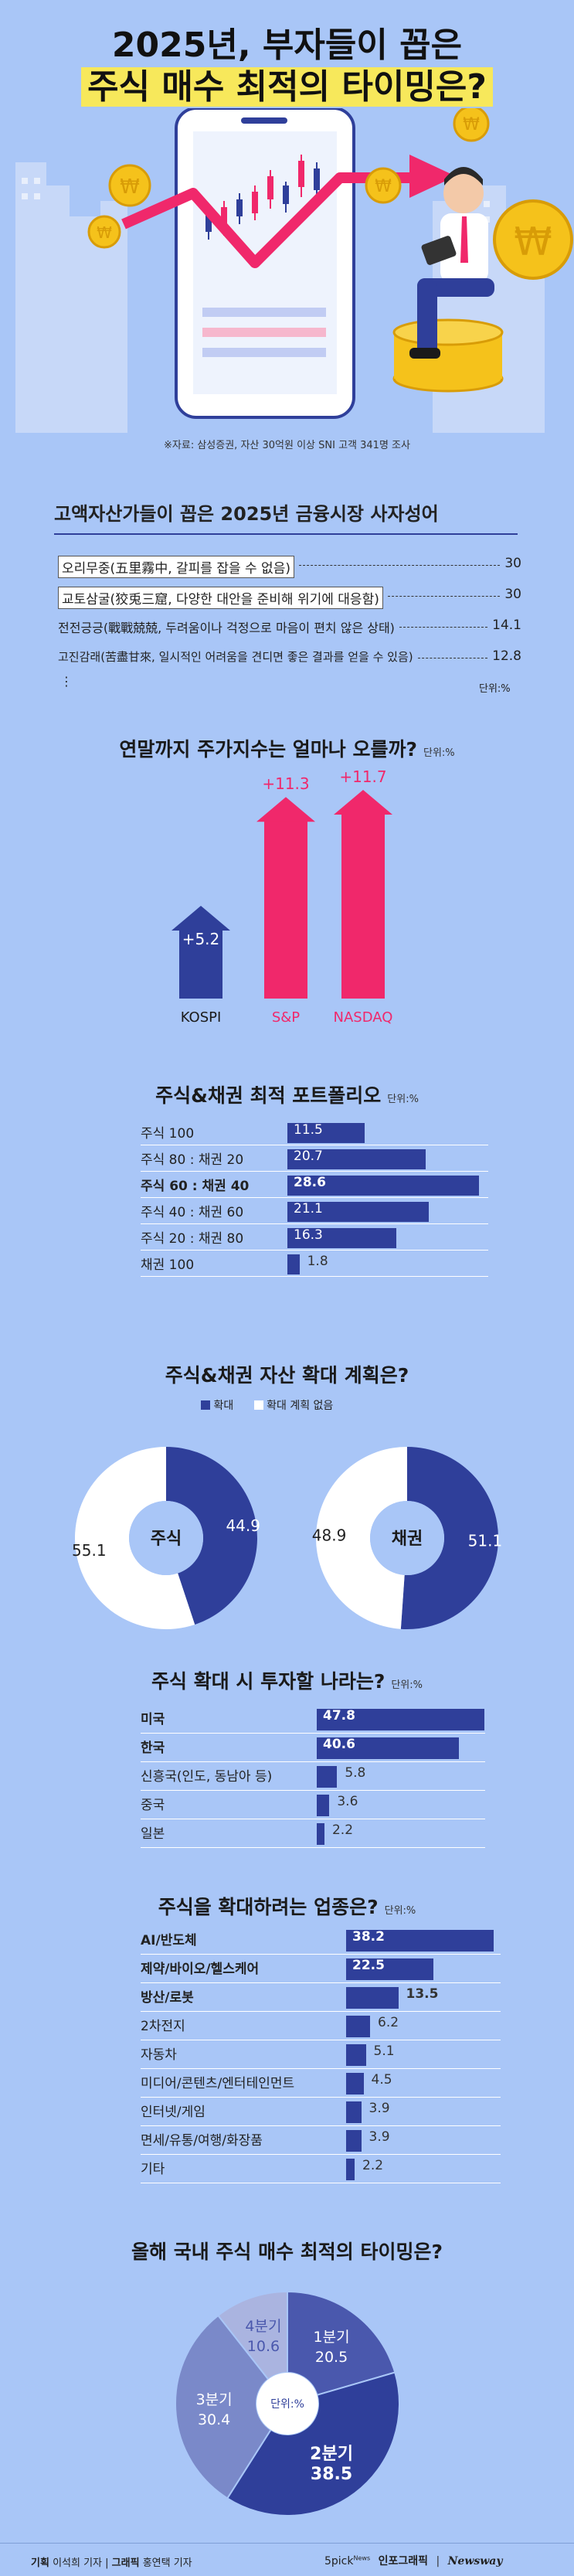 The image size is (574, 2576). I want to click on index-chart: +5.2 KOSPI +11.3 S&P +11.7 NASDAQ, so click(282, 896).